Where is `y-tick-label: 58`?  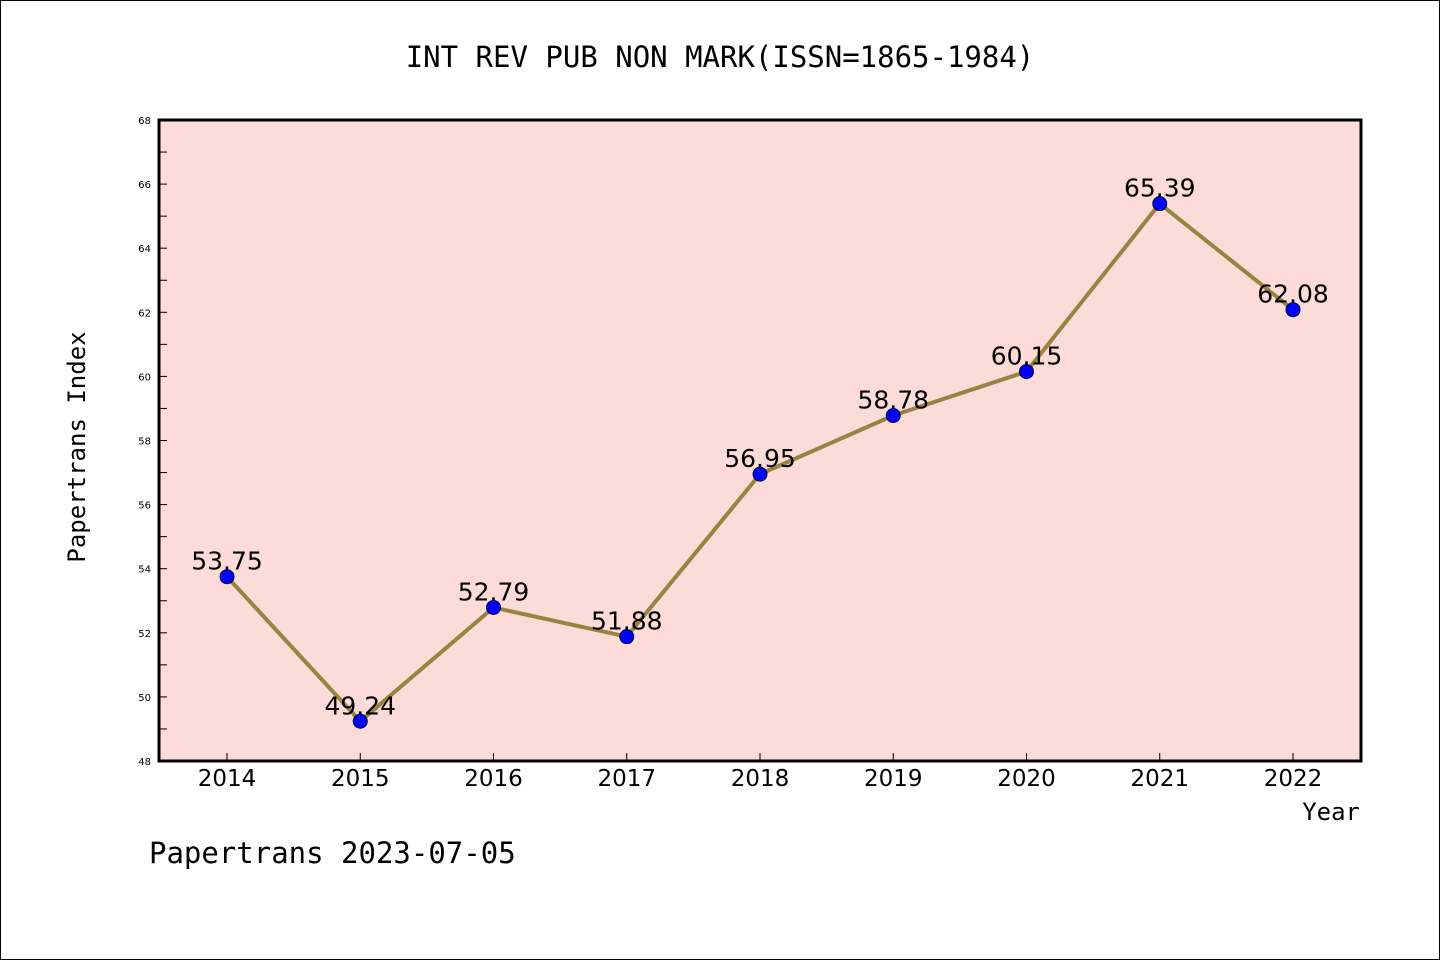 y-tick-label: 58 is located at coordinates (144, 442).